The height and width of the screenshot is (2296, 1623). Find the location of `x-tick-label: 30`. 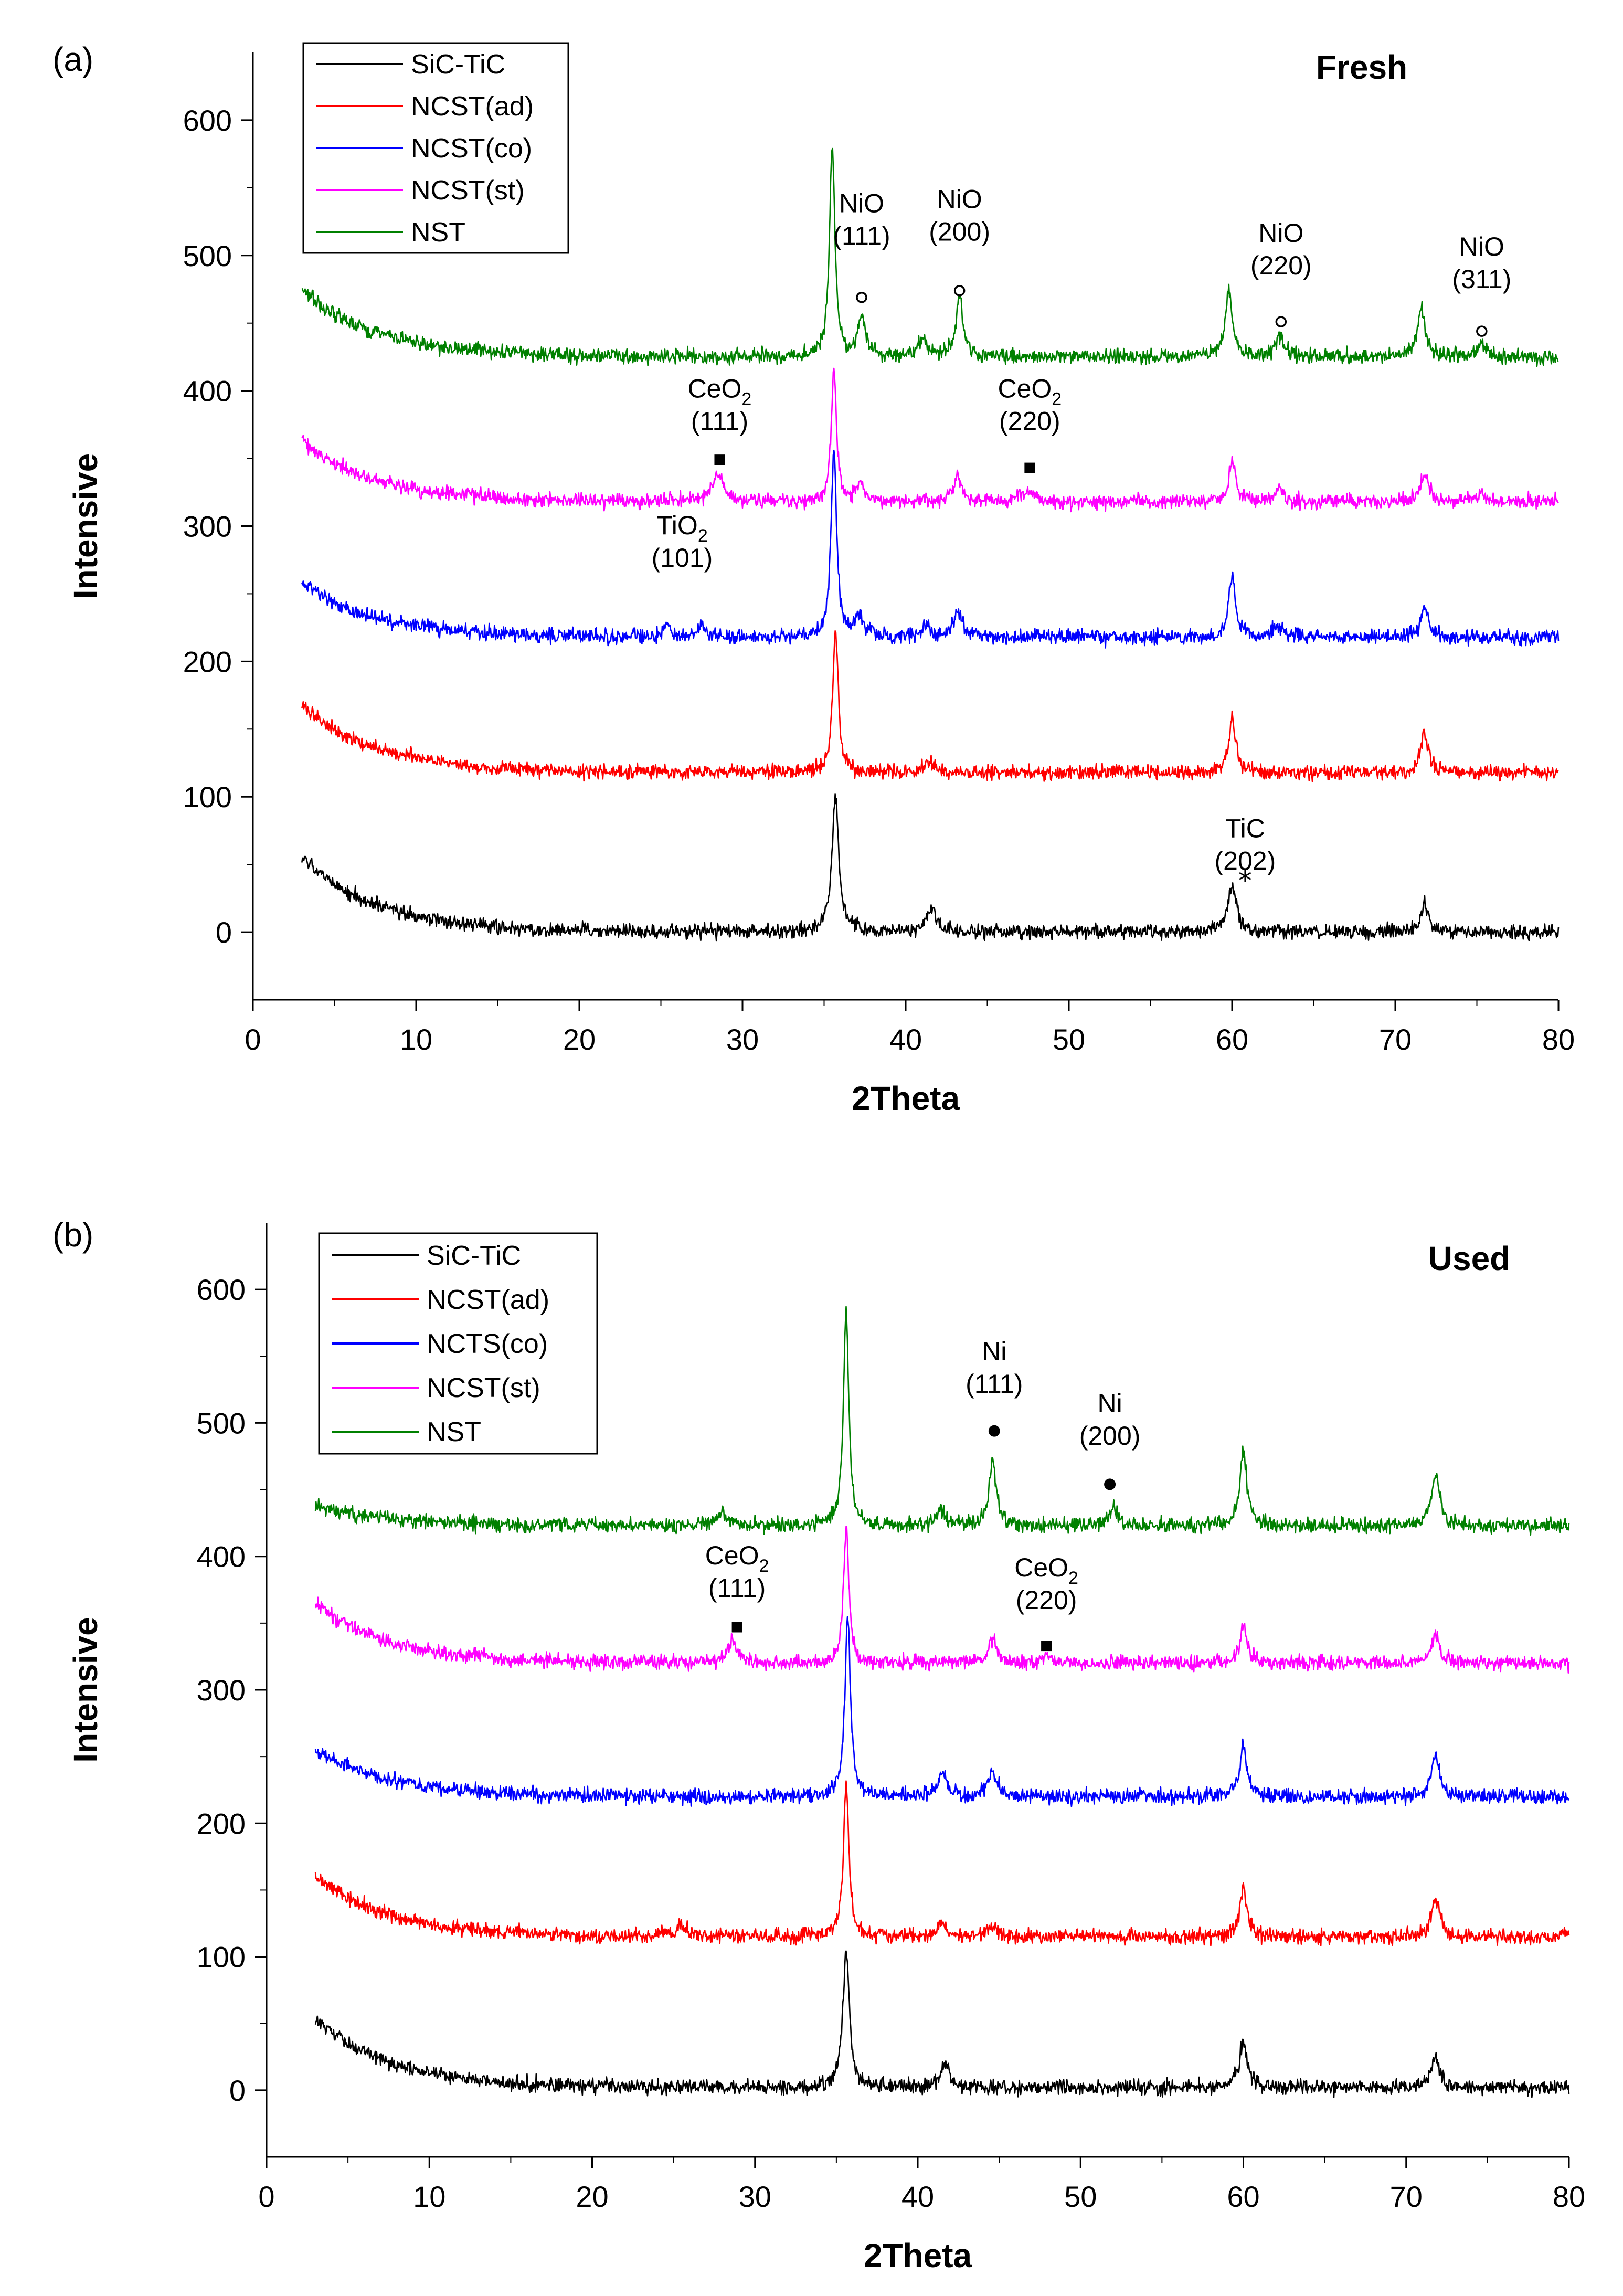

x-tick-label: 30 is located at coordinates (742, 1039).